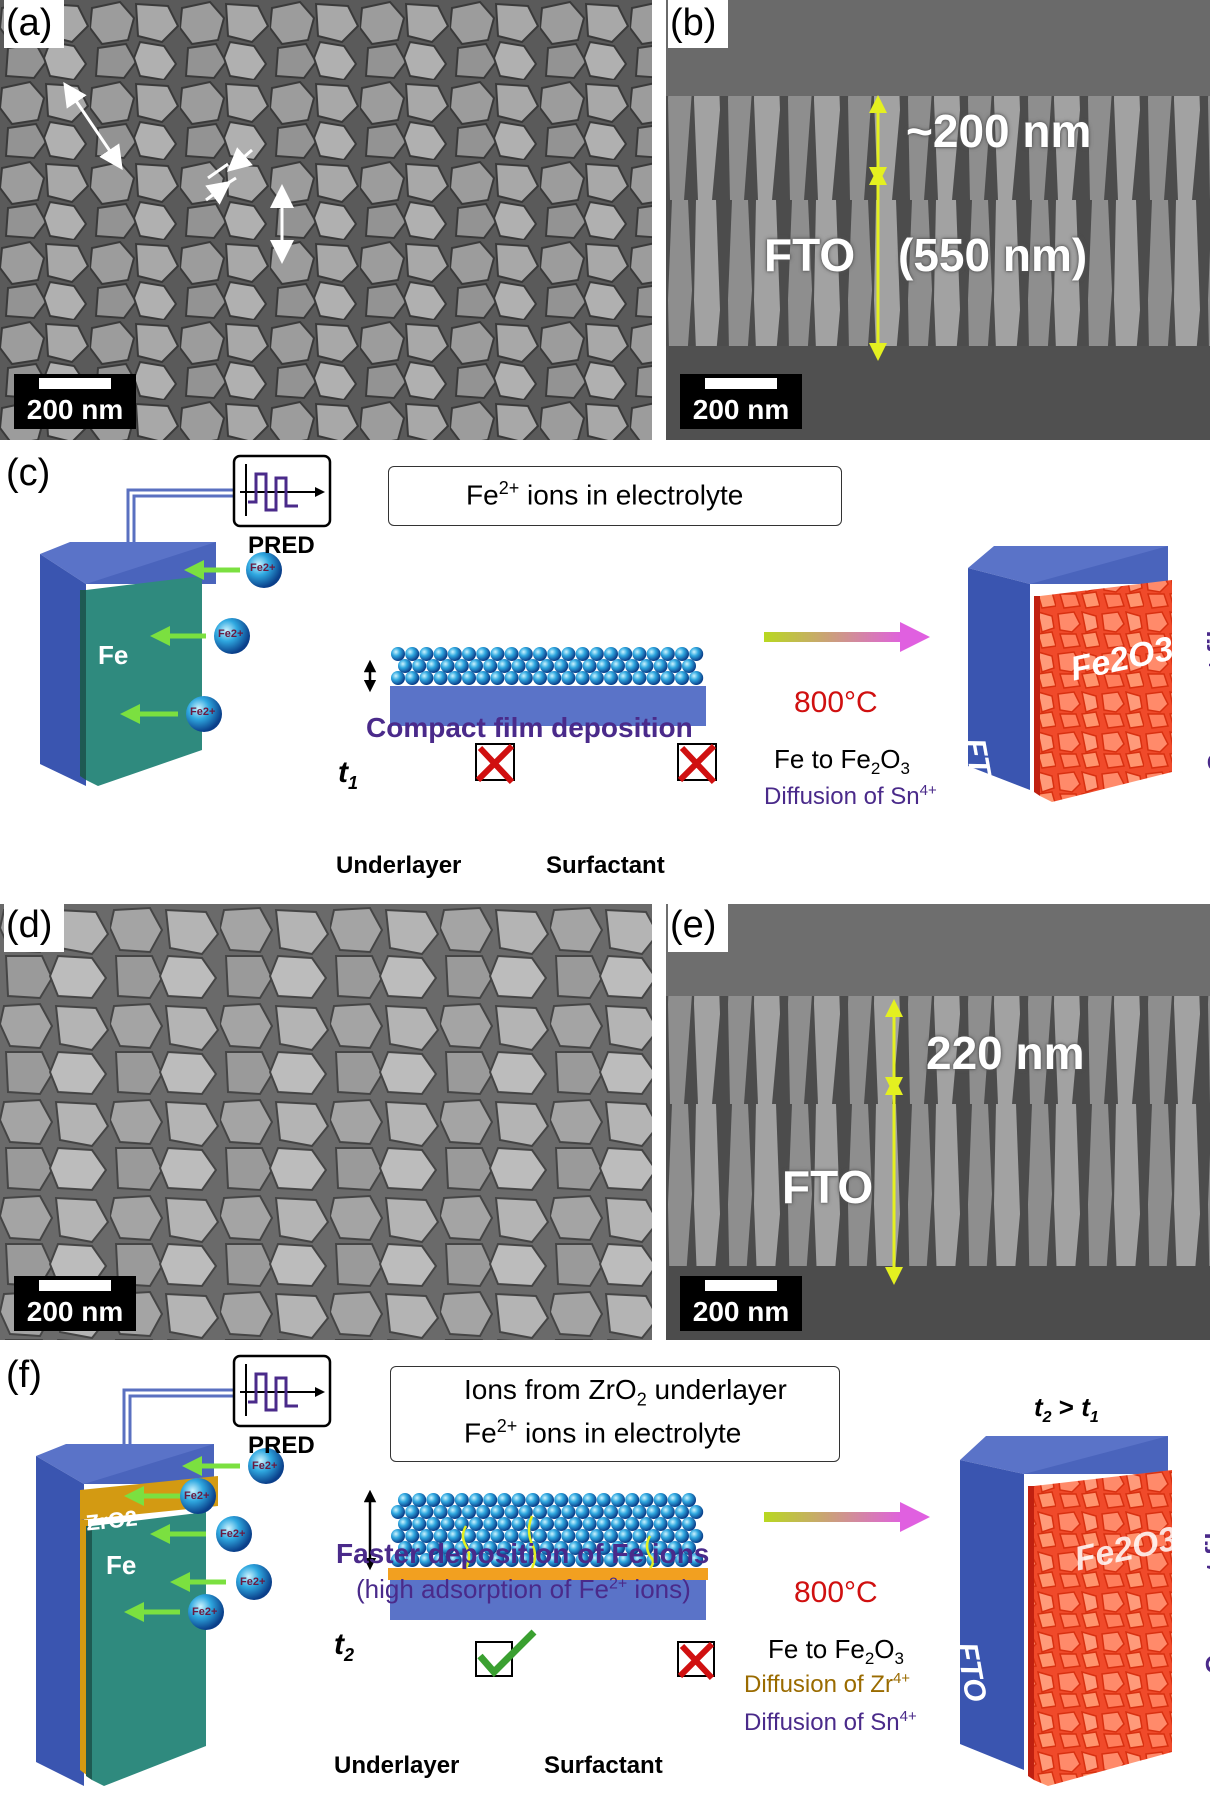  What do you see at coordinates (1066, 1407) in the screenshot?
I see `compare-op: >` at bounding box center [1066, 1407].